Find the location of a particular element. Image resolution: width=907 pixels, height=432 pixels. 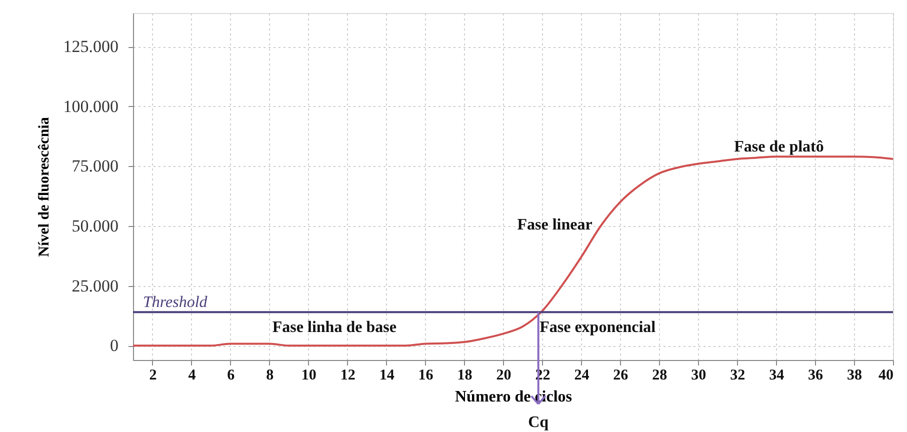

x-tick-label: 20 is located at coordinates (504, 376).